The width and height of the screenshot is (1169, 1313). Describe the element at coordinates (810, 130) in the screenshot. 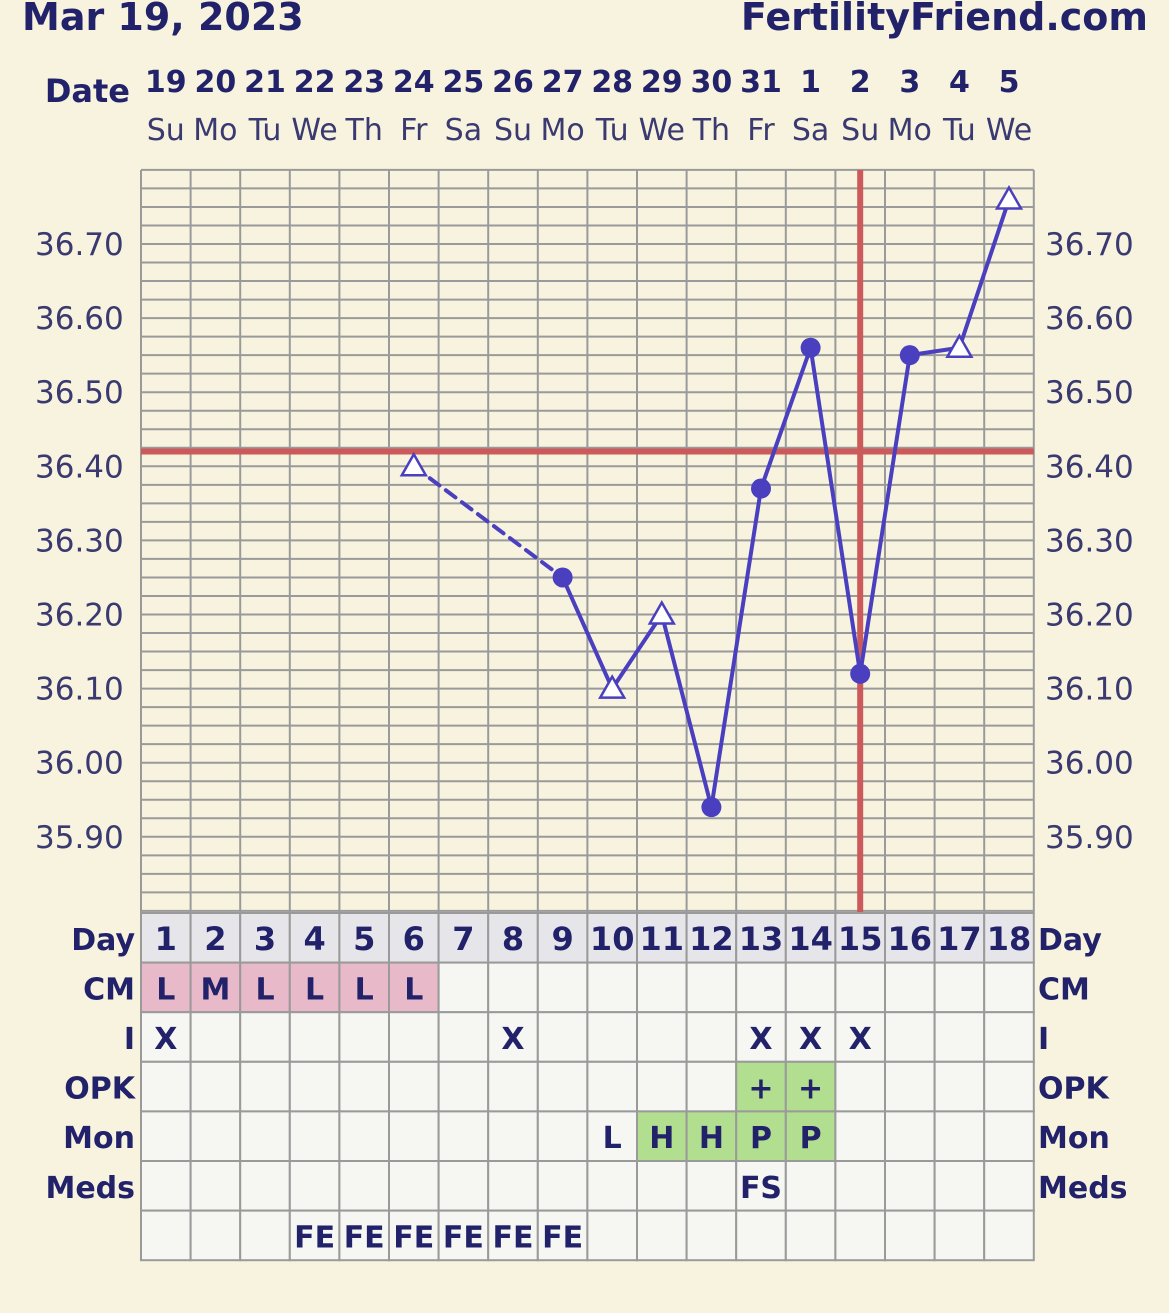

I see `weekday-tick-label: Sa` at that location.